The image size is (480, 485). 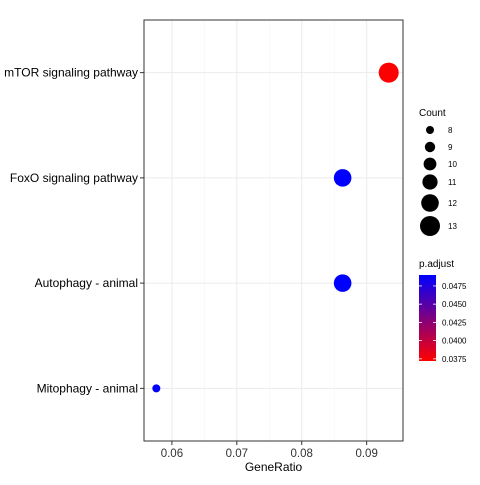 What do you see at coordinates (450, 130) in the screenshot?
I see `count-legend-label: 8` at bounding box center [450, 130].